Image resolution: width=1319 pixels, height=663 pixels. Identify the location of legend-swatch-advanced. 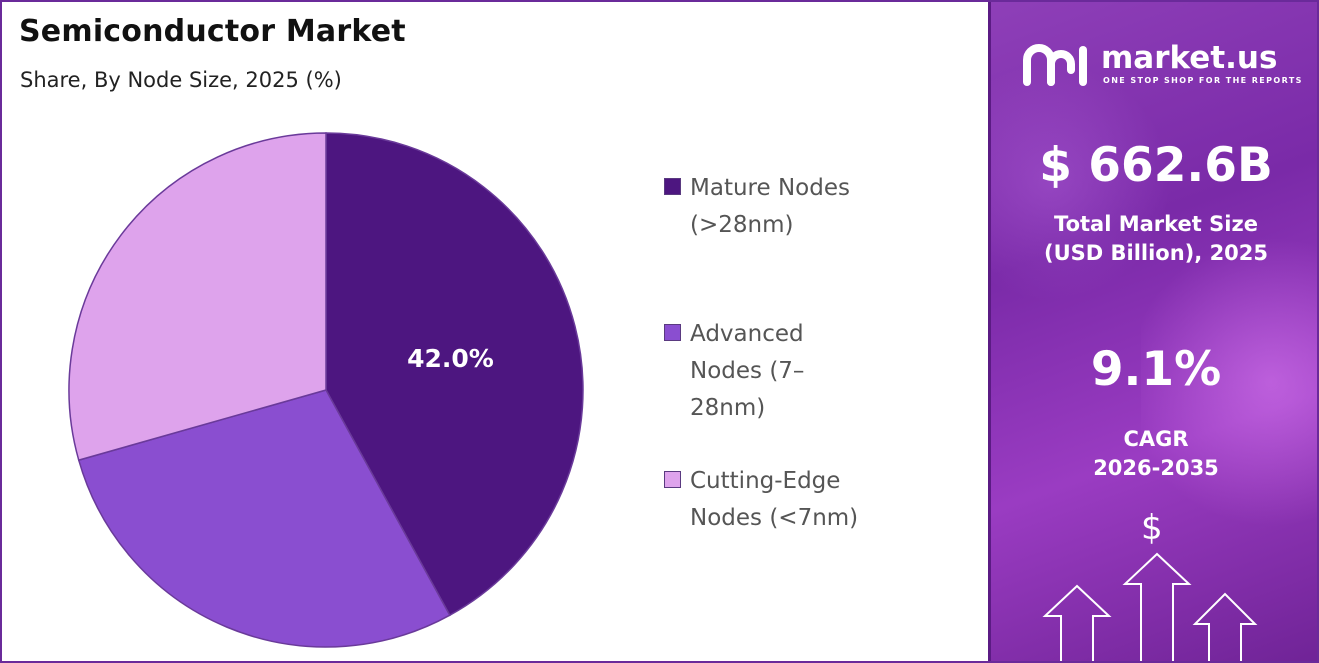
(672, 332).